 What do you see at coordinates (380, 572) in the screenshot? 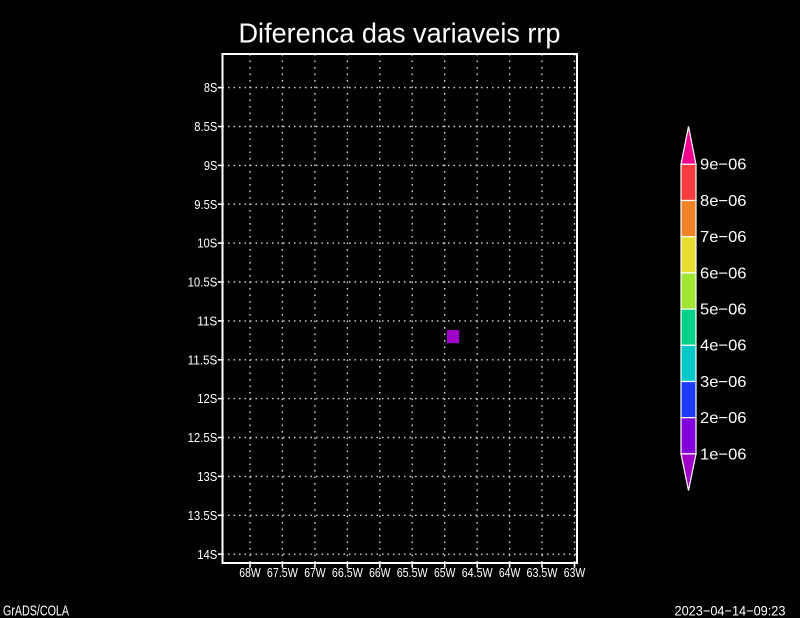
I see `svg-text: 66W` at bounding box center [380, 572].